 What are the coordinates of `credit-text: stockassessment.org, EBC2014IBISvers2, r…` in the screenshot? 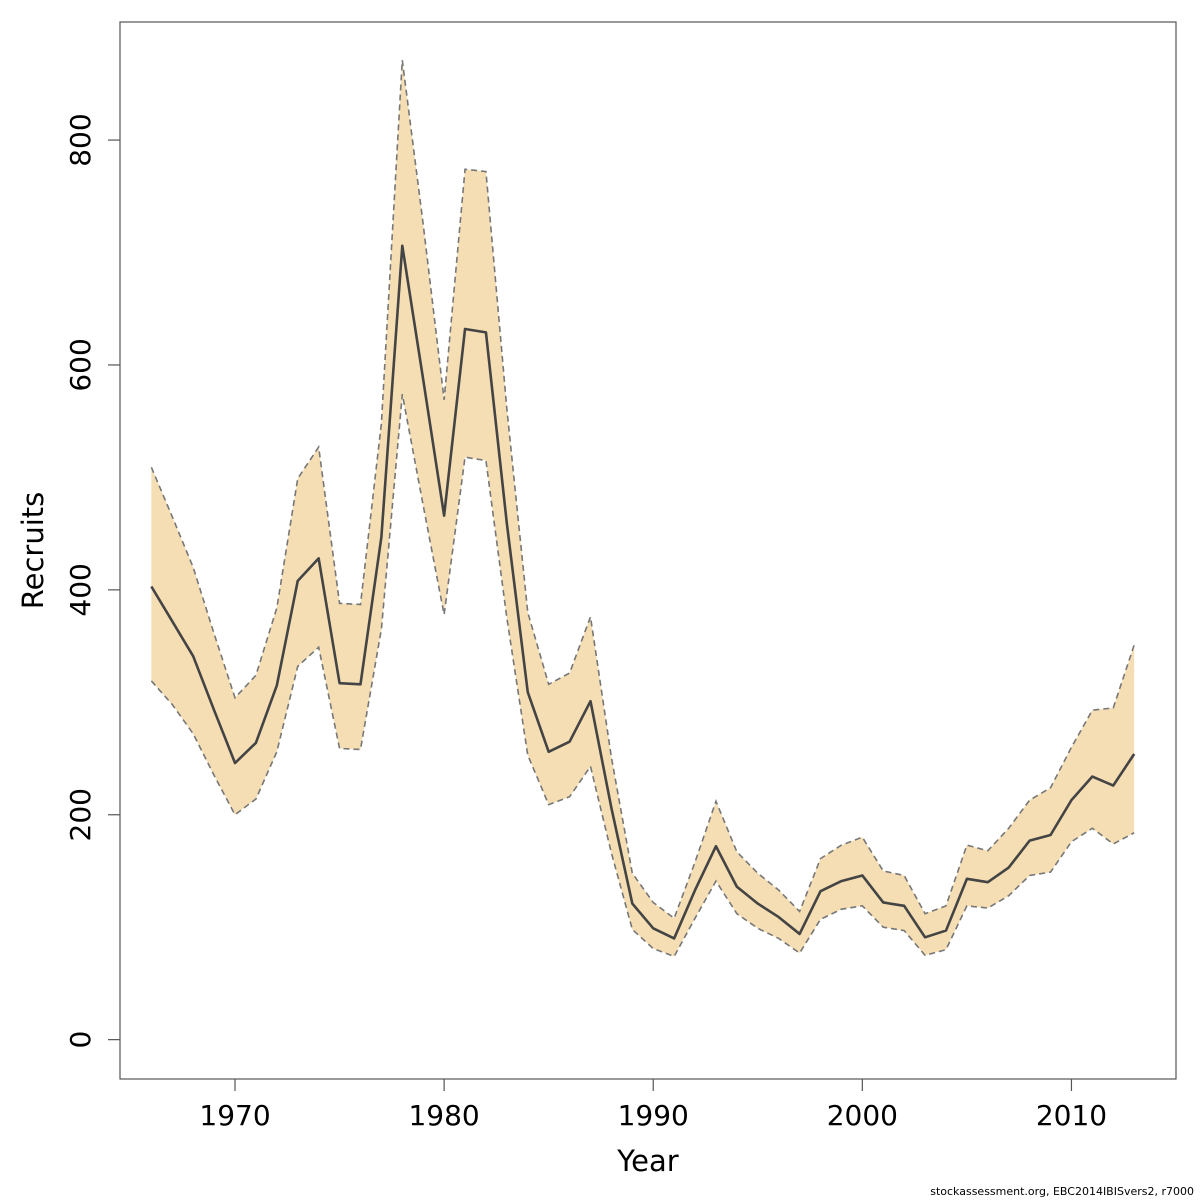 It's located at (1062, 1191).